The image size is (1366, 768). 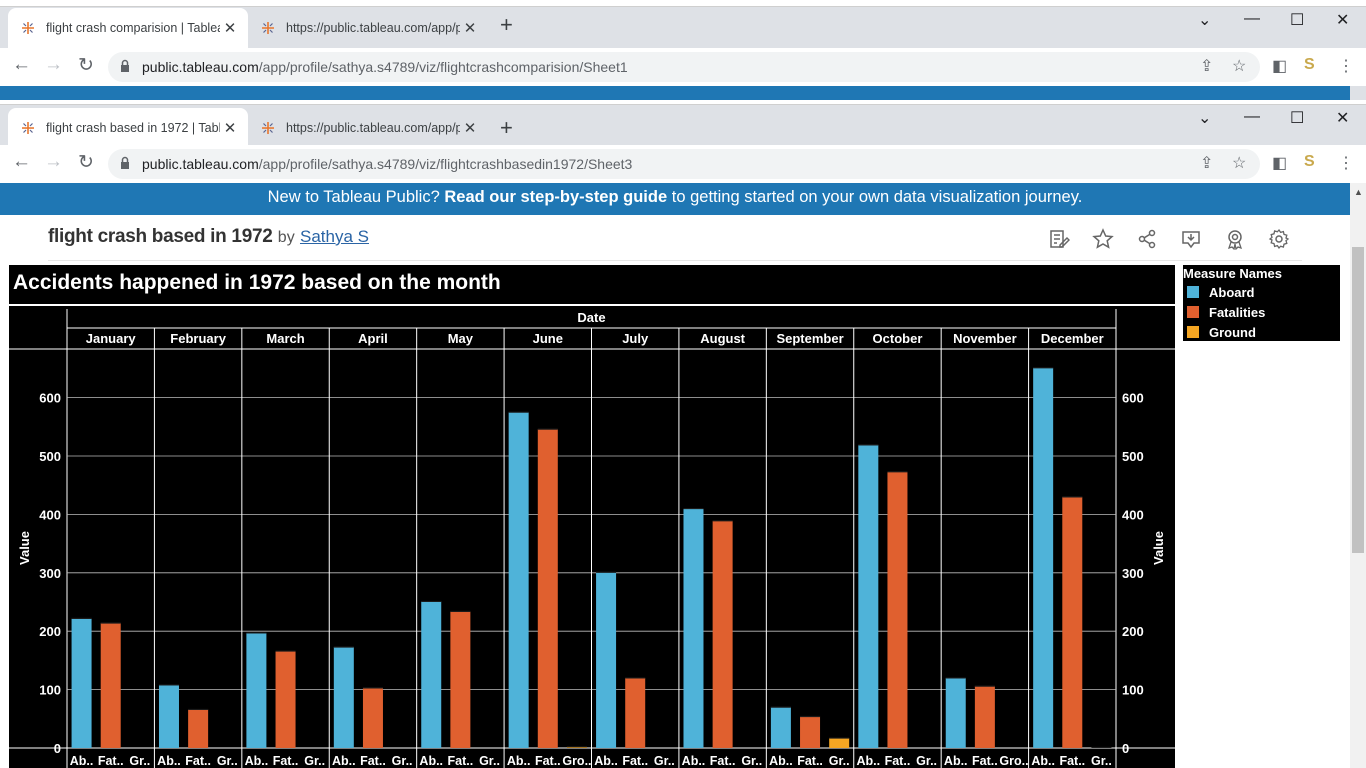 I want to click on settings-gear-icon, so click(x=1279, y=239).